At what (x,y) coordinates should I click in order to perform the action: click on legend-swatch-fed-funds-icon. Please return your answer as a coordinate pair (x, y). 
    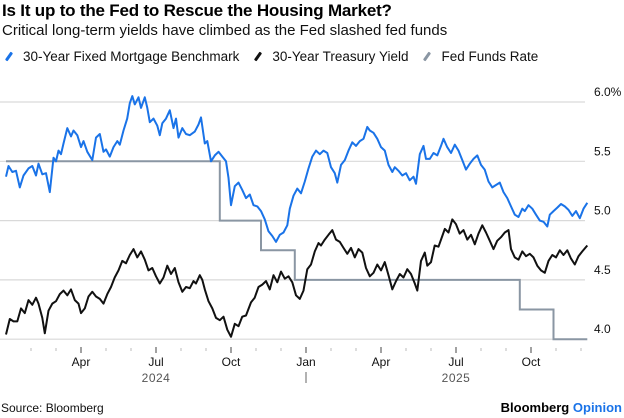
    Looking at the image, I should click on (427, 56).